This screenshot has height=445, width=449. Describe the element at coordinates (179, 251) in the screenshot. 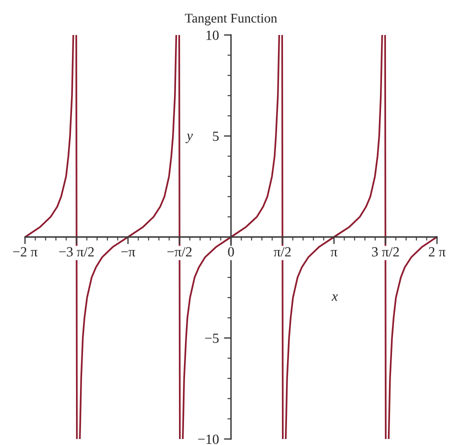

I see `x-tick-label: −π/2` at that location.